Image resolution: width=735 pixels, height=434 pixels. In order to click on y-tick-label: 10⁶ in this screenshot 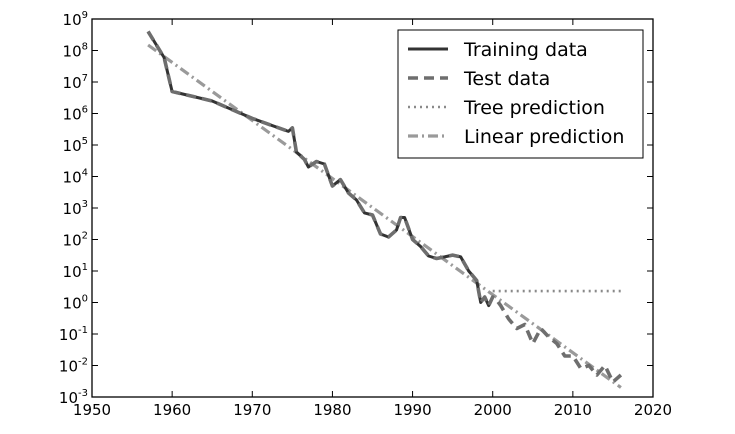, I will do `click(75, 114)`.